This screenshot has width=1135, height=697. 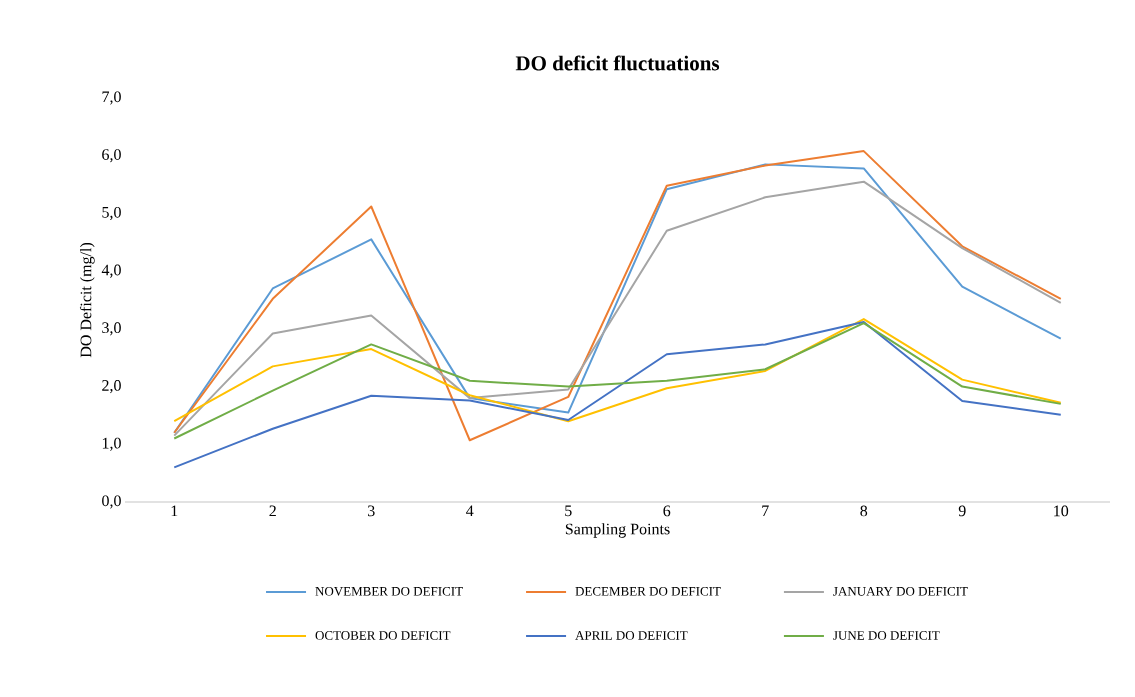 I want to click on x-tick-label: 3, so click(x=371, y=511).